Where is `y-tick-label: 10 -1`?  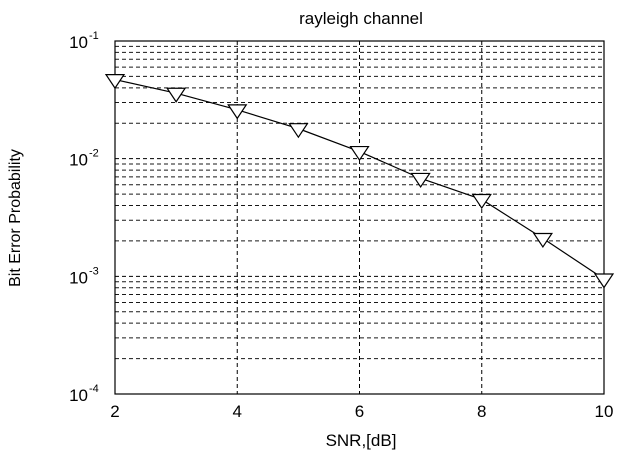 y-tick-label: 10 -1 is located at coordinates (84, 41).